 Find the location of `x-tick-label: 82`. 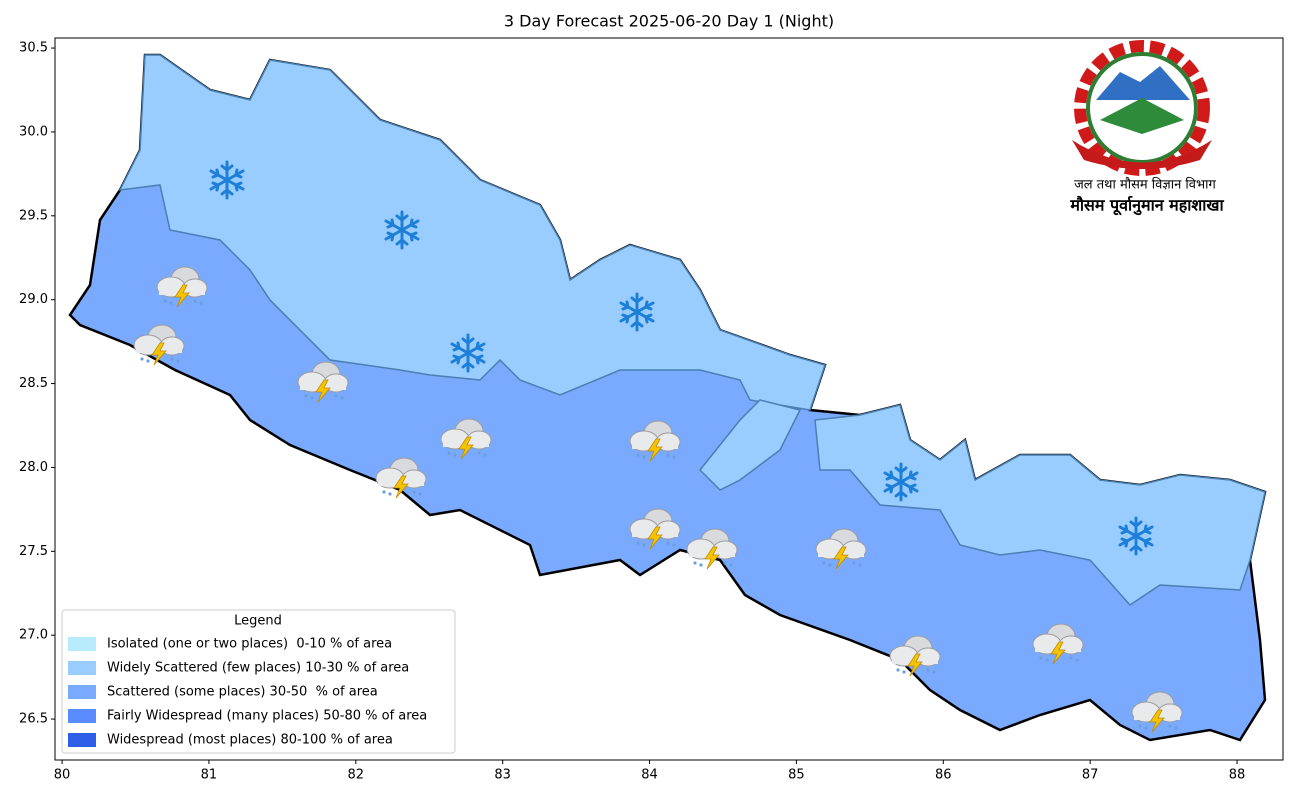

x-tick-label: 82 is located at coordinates (356, 775).